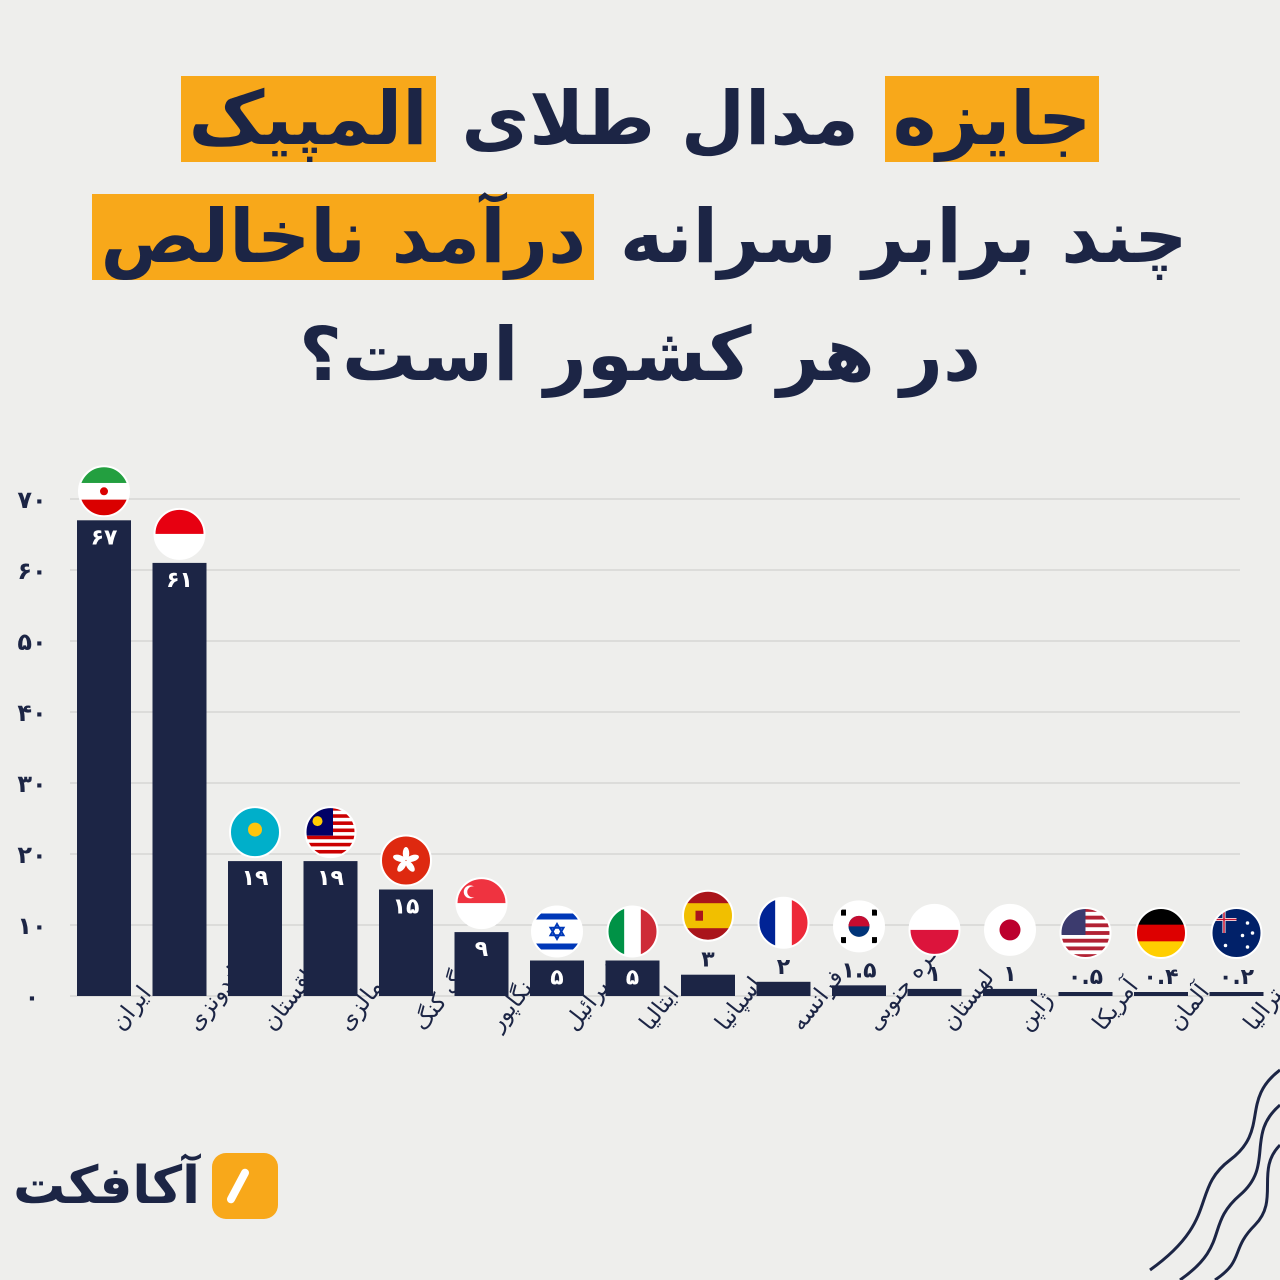 The height and width of the screenshot is (1280, 1280). I want to click on data-label: ۵, so click(632, 978).